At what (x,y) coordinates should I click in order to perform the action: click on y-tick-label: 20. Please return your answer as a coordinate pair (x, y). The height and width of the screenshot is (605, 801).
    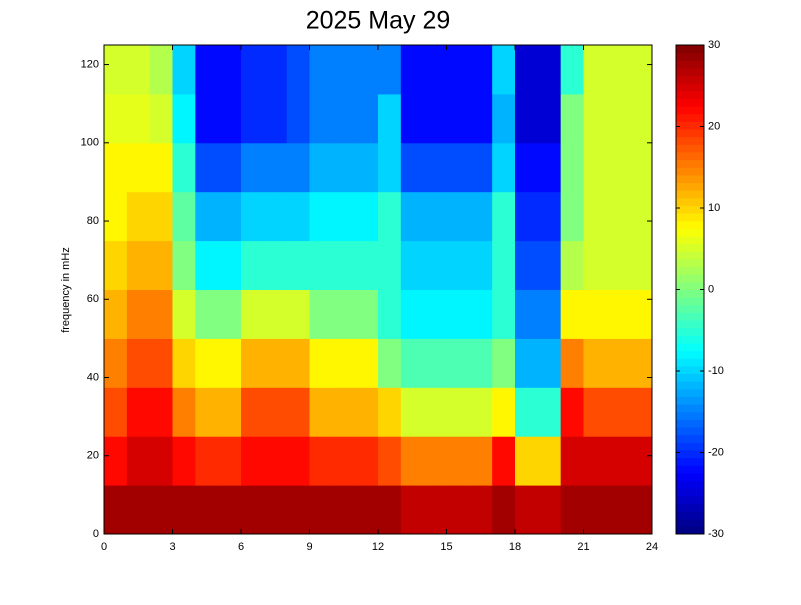
    Looking at the image, I should click on (93, 456).